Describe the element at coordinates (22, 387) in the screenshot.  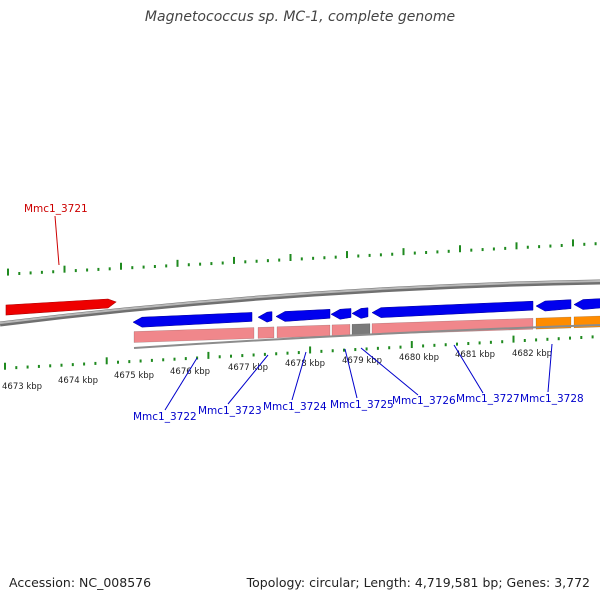
I see `scale-label: 4673 kbp` at that location.